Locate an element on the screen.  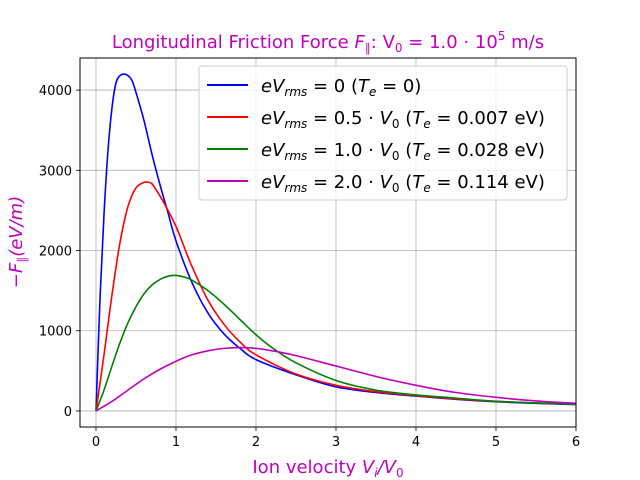
x-tick-label: 6 is located at coordinates (576, 442).